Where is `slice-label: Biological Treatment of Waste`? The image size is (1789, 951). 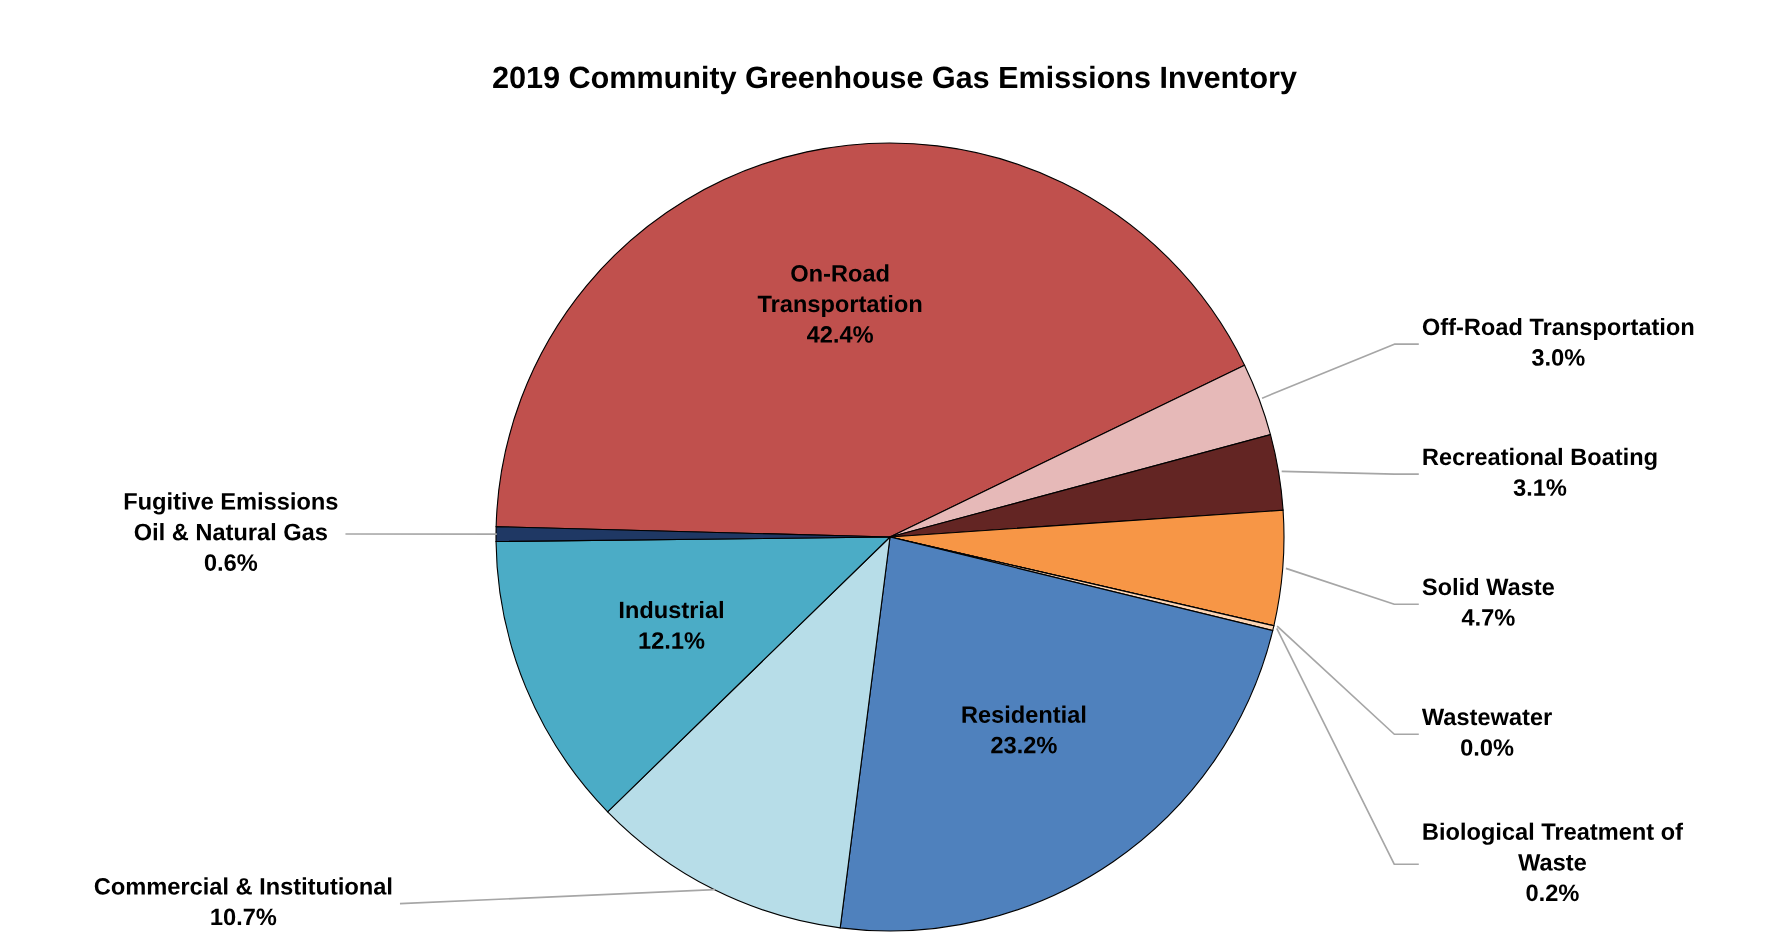 slice-label: Biological Treatment of Waste is located at coordinates (1553, 846).